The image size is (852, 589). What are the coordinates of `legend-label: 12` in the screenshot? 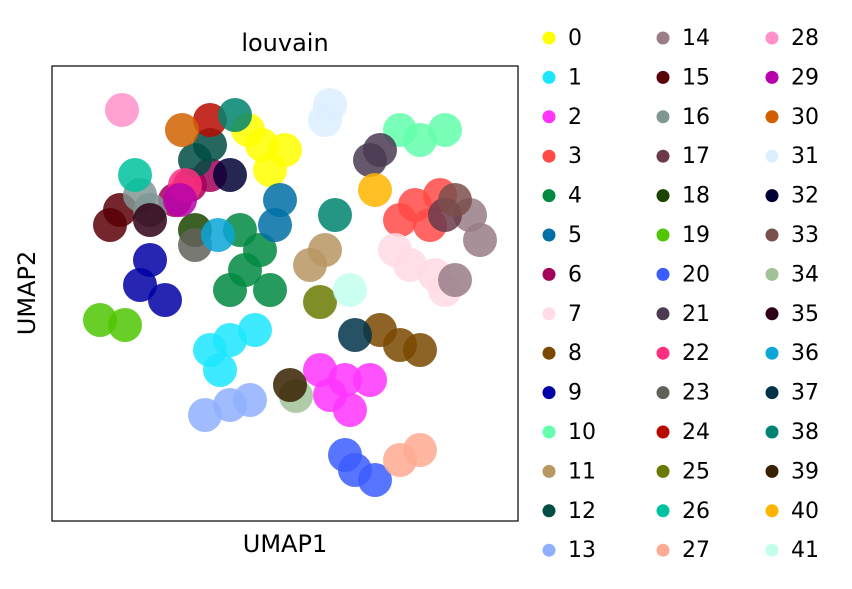 It's located at (582, 511).